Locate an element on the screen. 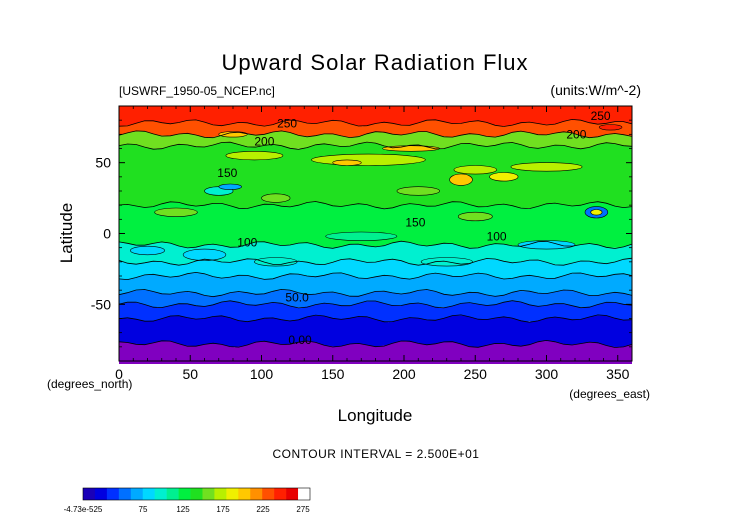  colorbar-tick-label: -4.73e-525 is located at coordinates (83, 509).